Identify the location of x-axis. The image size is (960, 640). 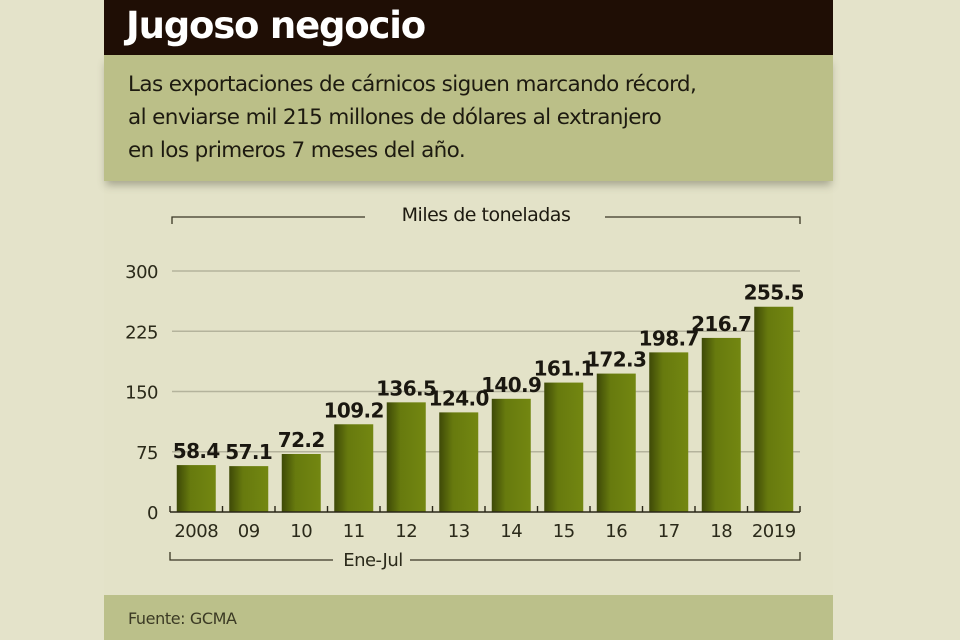
(485, 509).